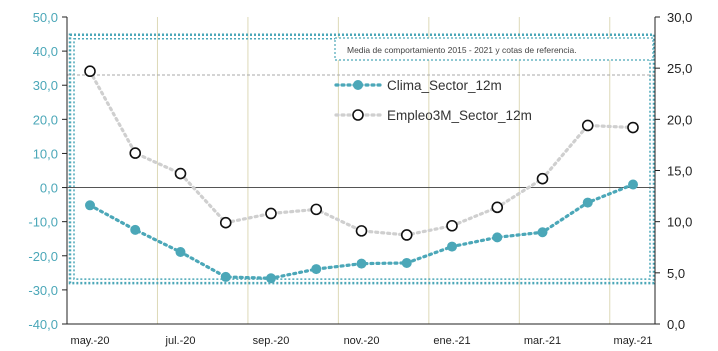 This screenshot has height=351, width=718. I want to click on x-tick-label: sep.-20, so click(271, 341).